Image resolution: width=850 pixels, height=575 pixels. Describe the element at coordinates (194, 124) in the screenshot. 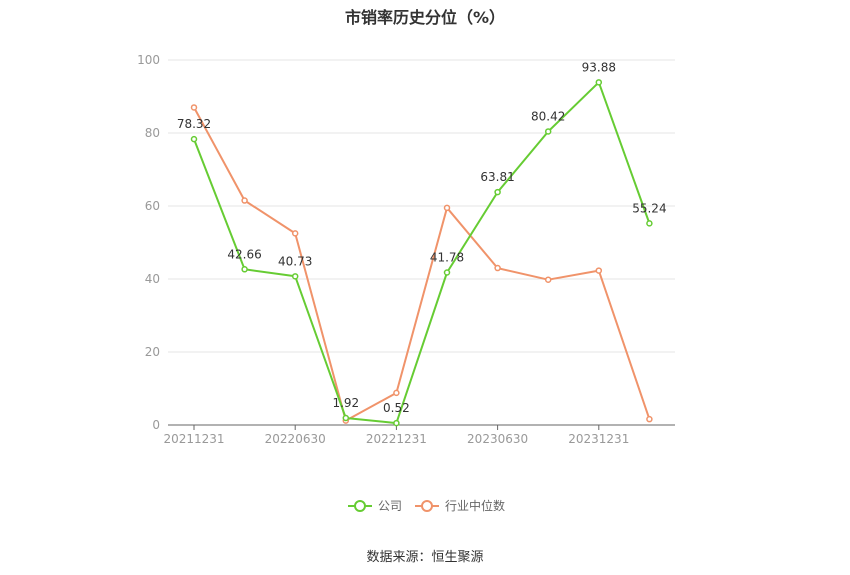

I see `data-label: 78.32` at that location.